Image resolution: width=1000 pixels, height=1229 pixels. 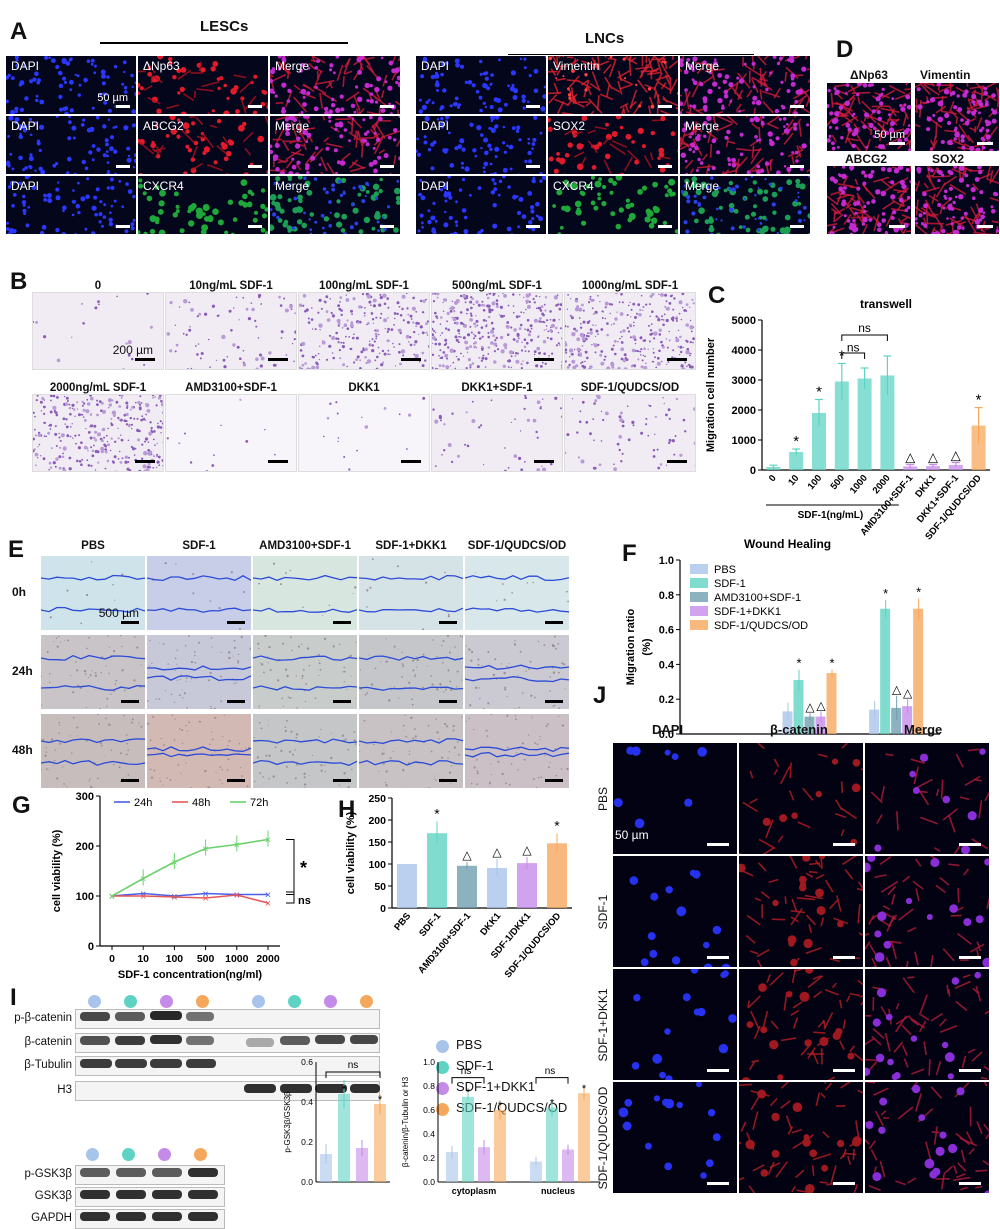 What do you see at coordinates (630, 388) in the screenshot?
I see `transwell-label-9: SDF-1/QUDCS/OD` at bounding box center [630, 388].